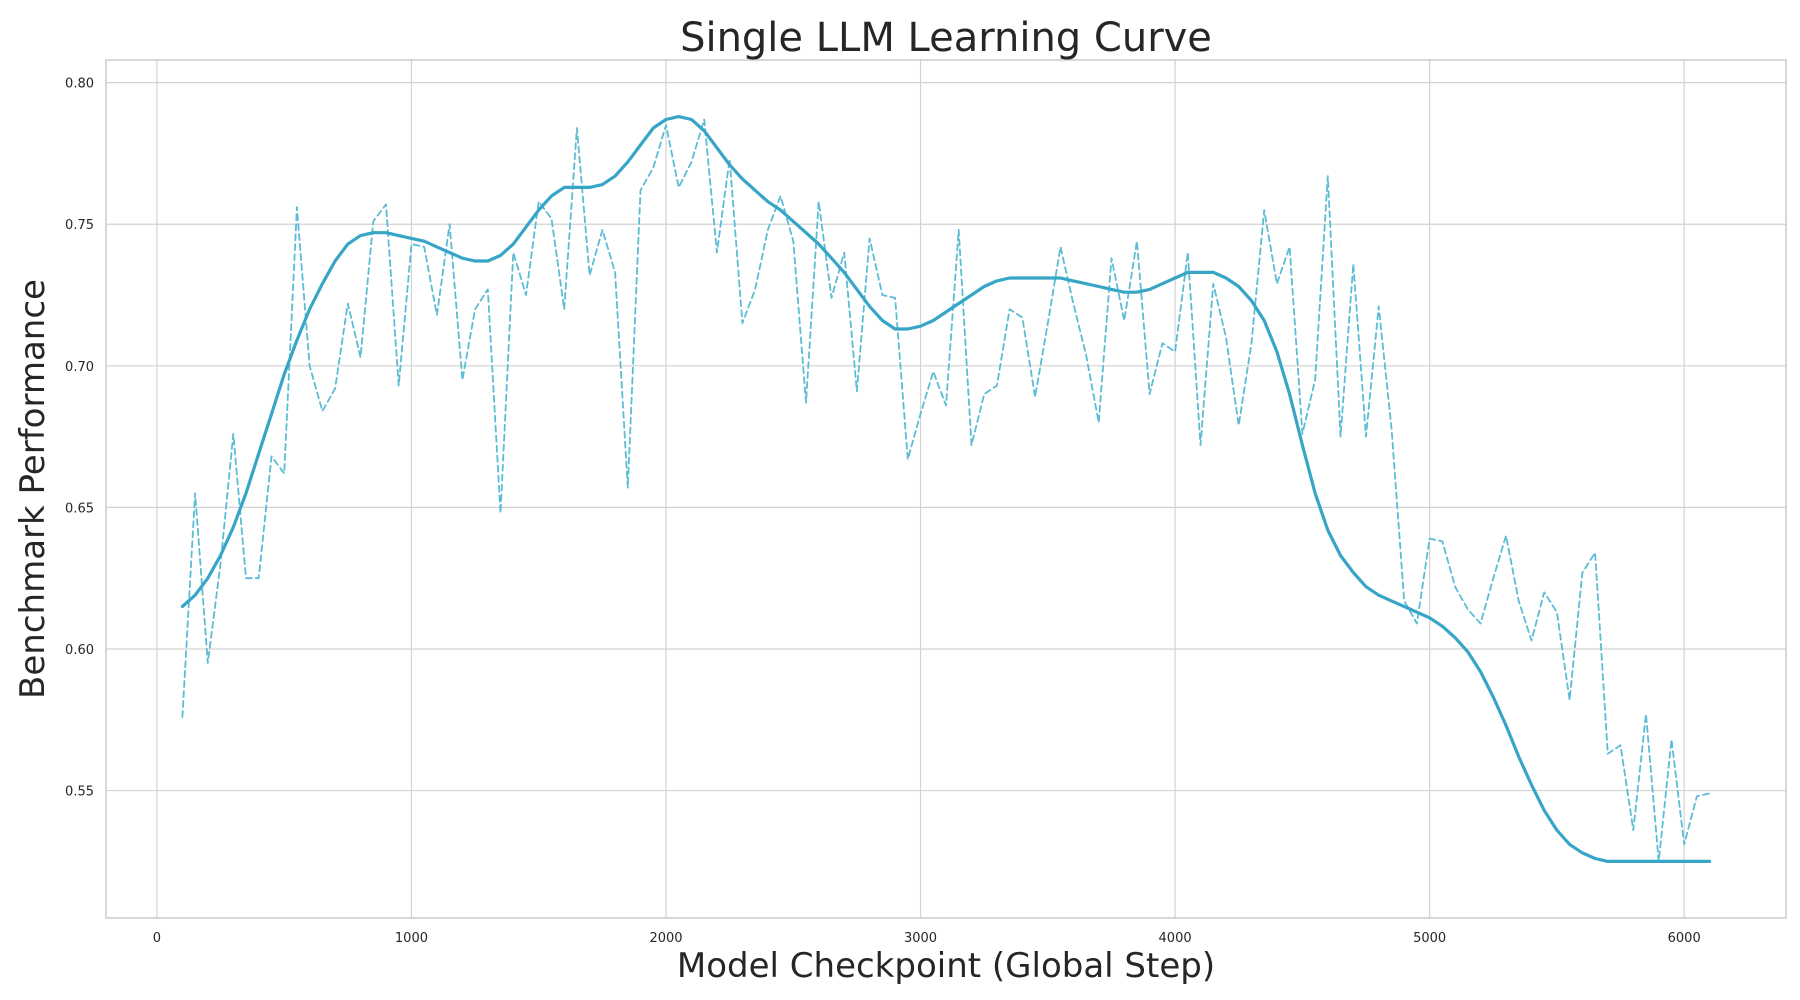 The height and width of the screenshot is (1000, 1800). I want to click on chart-title: Single LLM Learning Curve, so click(946, 38).